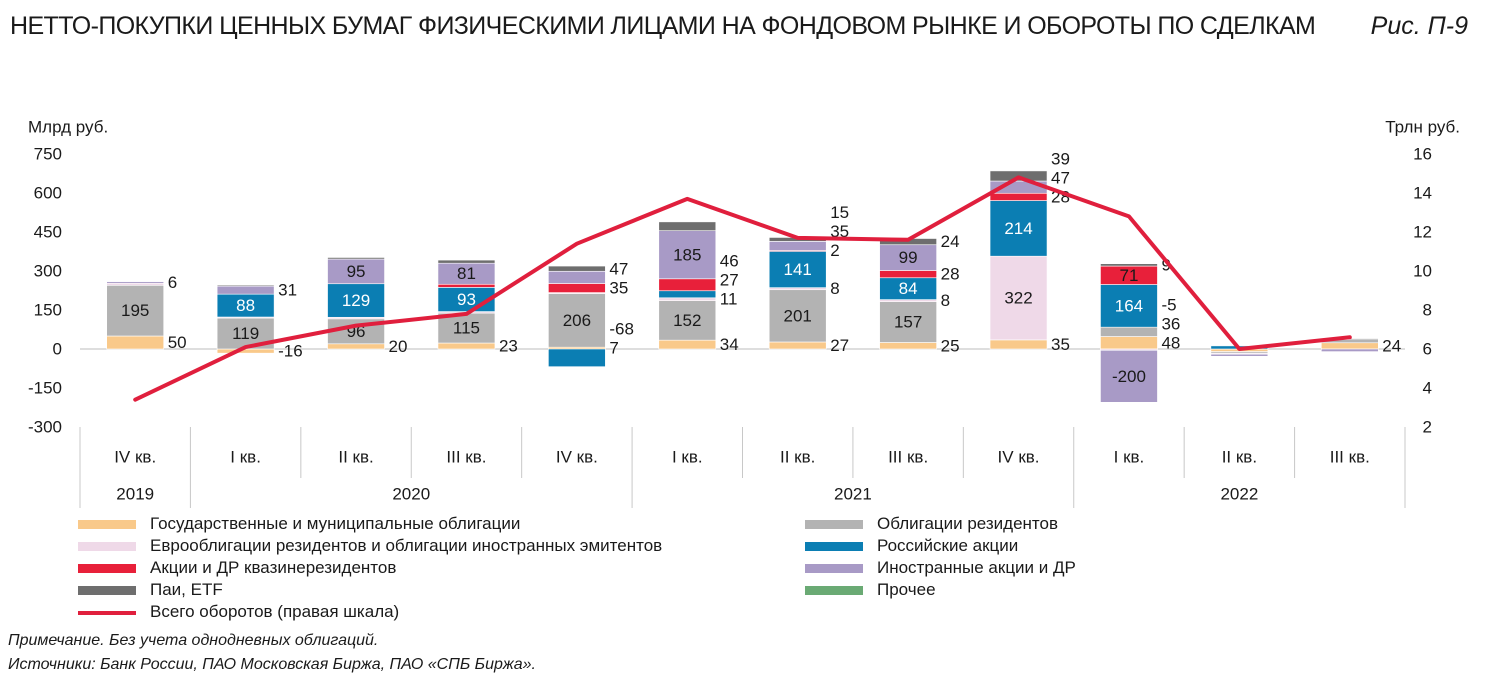 This screenshot has height=688, width=1498. What do you see at coordinates (135, 310) in the screenshot?
I see `data-label: 195` at bounding box center [135, 310].